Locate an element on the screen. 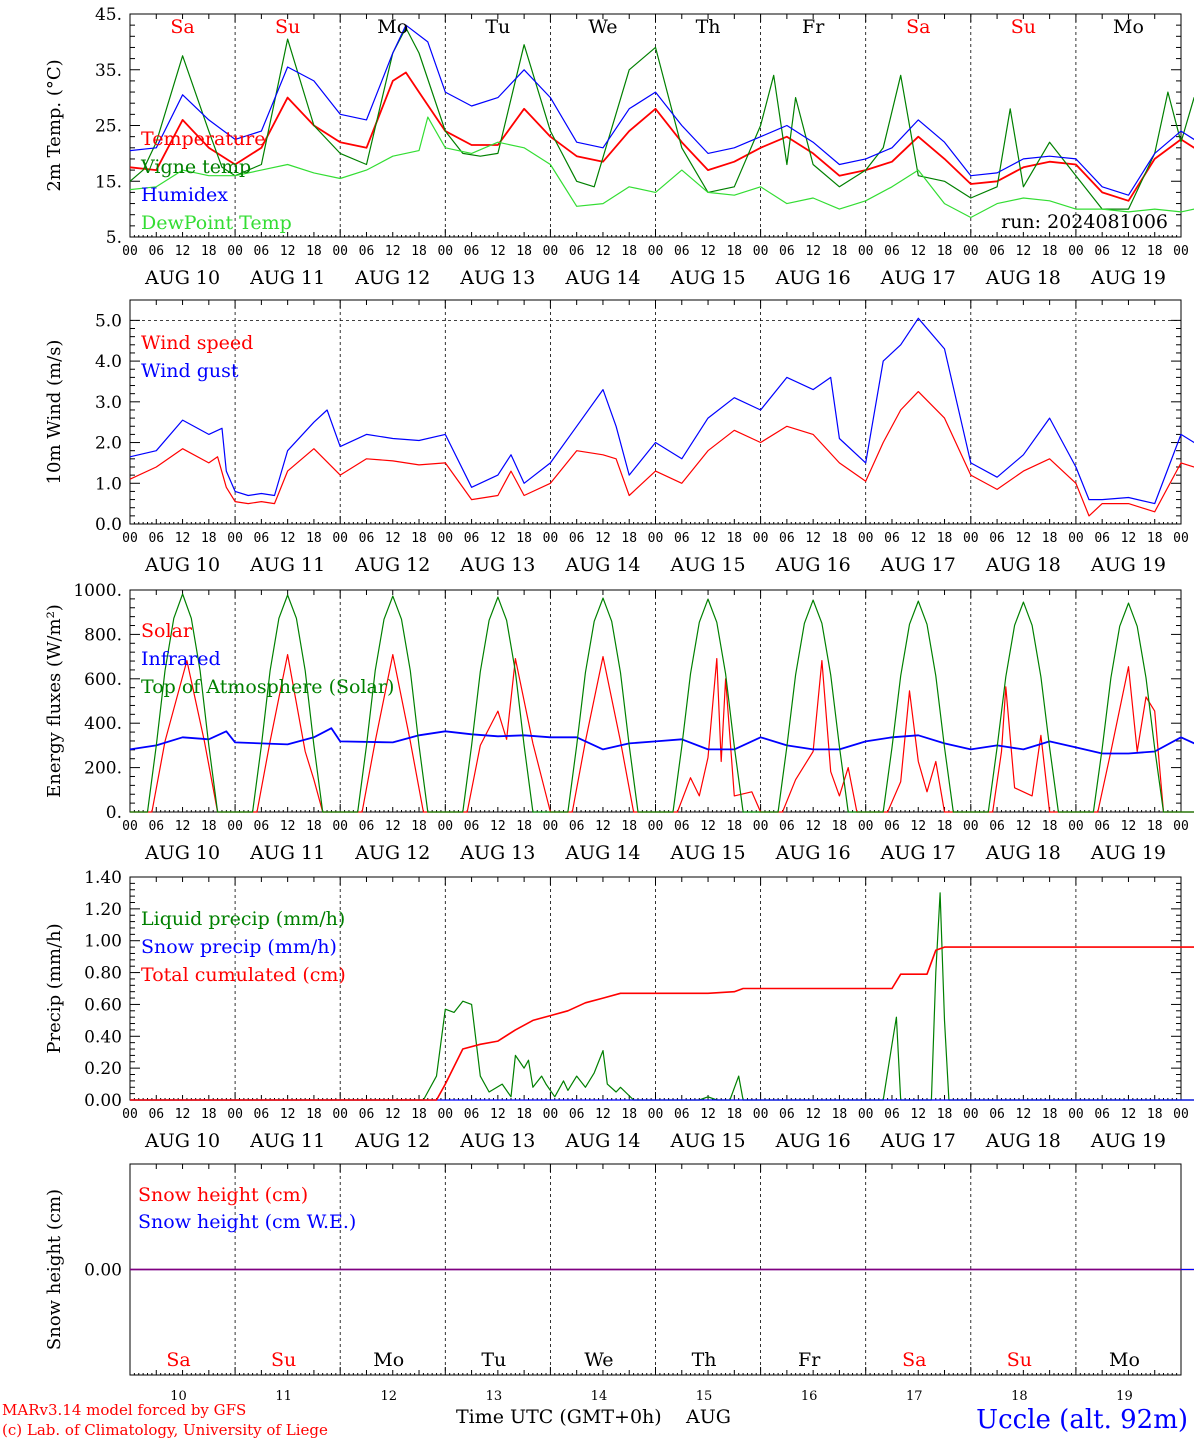 Image resolution: width=1194 pixels, height=1440 pixels. y-tick-label: 0.40 is located at coordinates (103, 1037).